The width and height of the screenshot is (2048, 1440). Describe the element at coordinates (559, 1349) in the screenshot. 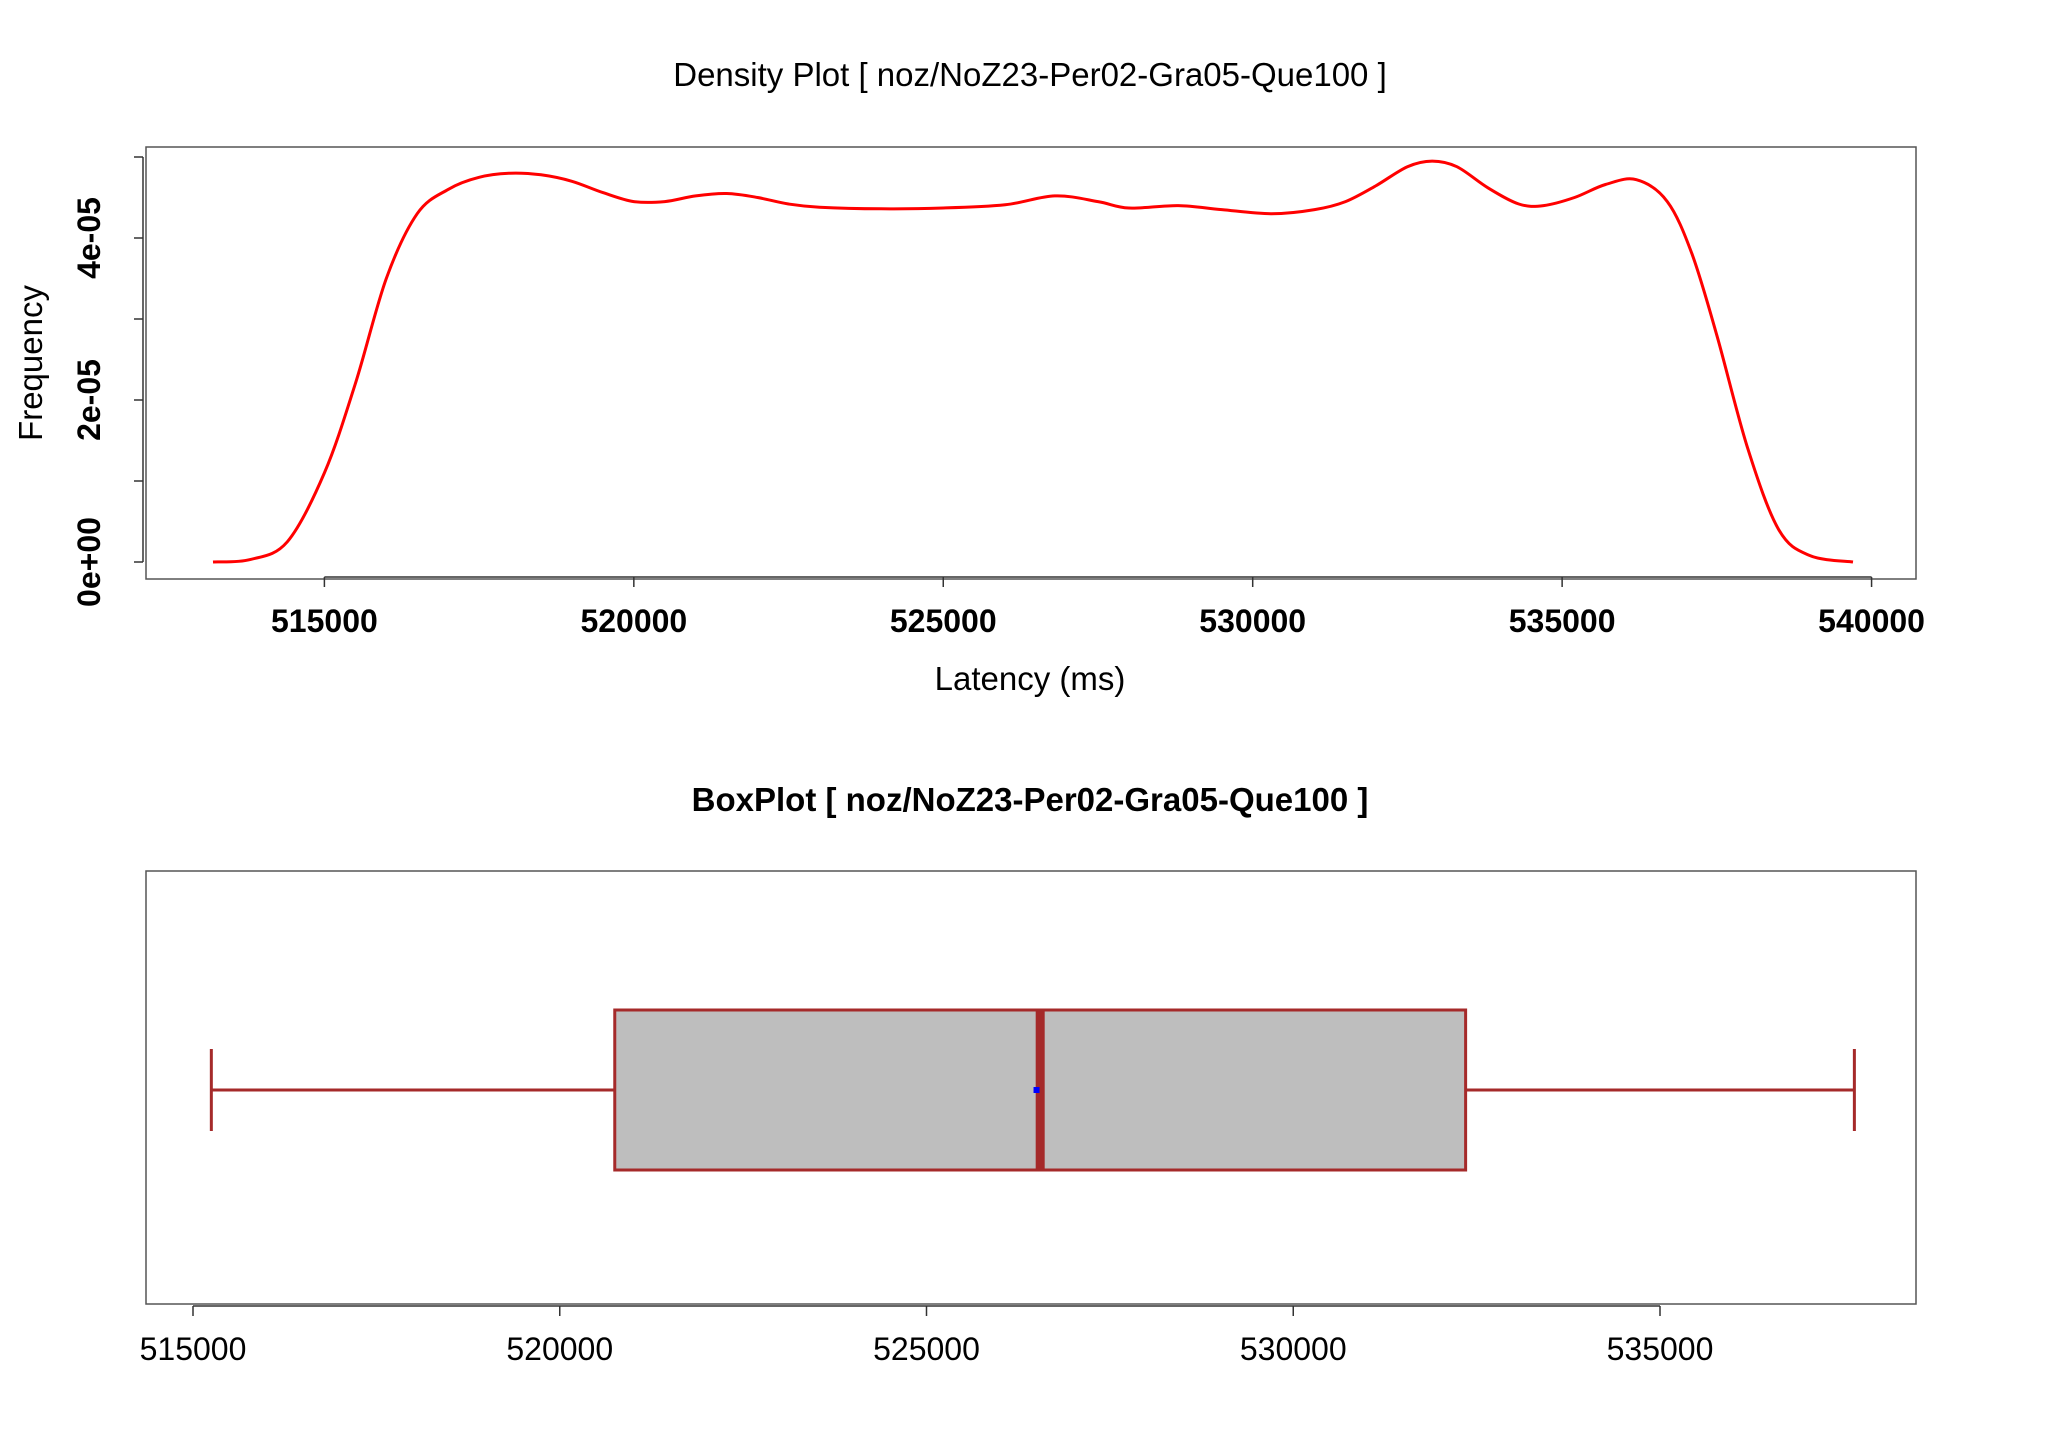

I see `boxplot-x-tick-label: 520000` at that location.